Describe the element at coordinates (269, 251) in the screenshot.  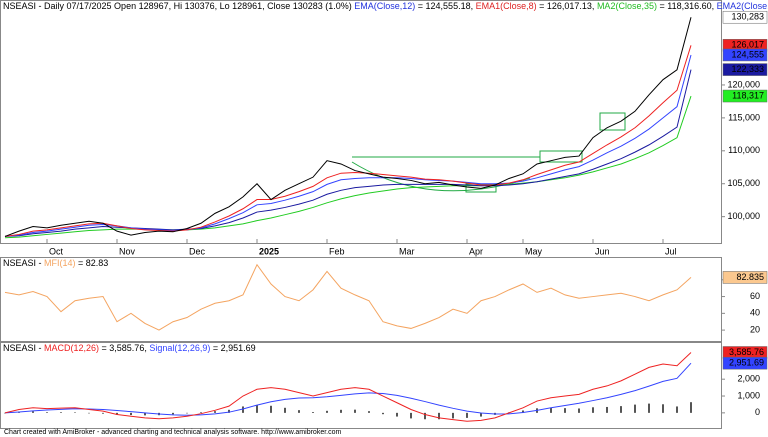
I see `x-tick-label: 2025` at that location.